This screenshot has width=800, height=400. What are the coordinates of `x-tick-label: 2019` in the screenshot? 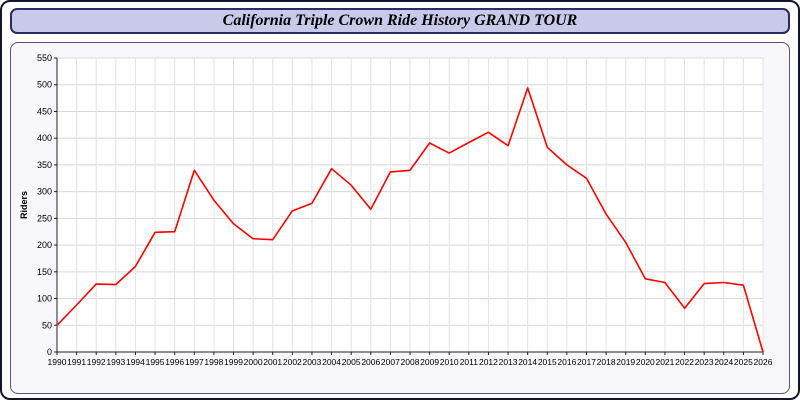 It's located at (625, 362).